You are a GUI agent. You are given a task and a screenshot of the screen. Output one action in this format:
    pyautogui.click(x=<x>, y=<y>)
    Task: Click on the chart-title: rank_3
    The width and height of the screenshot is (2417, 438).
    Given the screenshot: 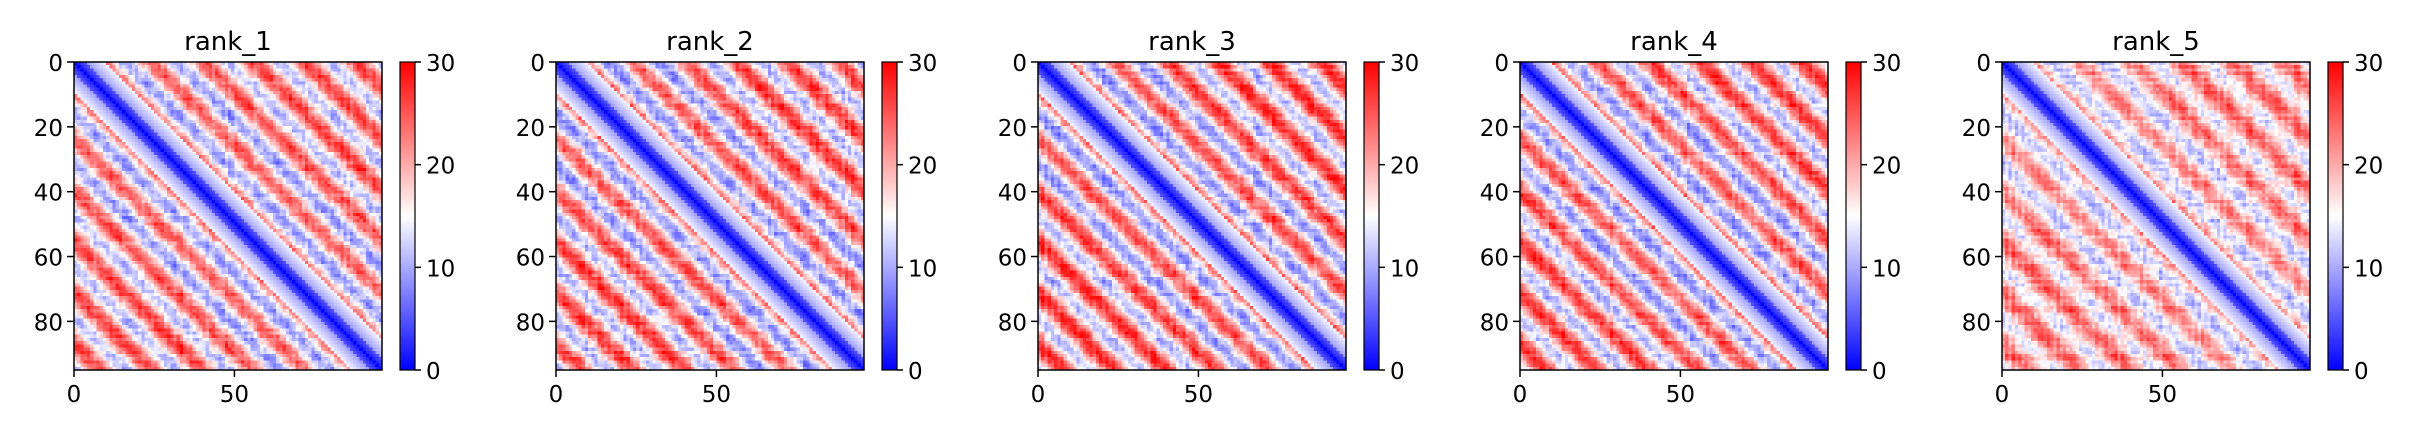 What is the action you would take?
    pyautogui.click(x=1192, y=42)
    